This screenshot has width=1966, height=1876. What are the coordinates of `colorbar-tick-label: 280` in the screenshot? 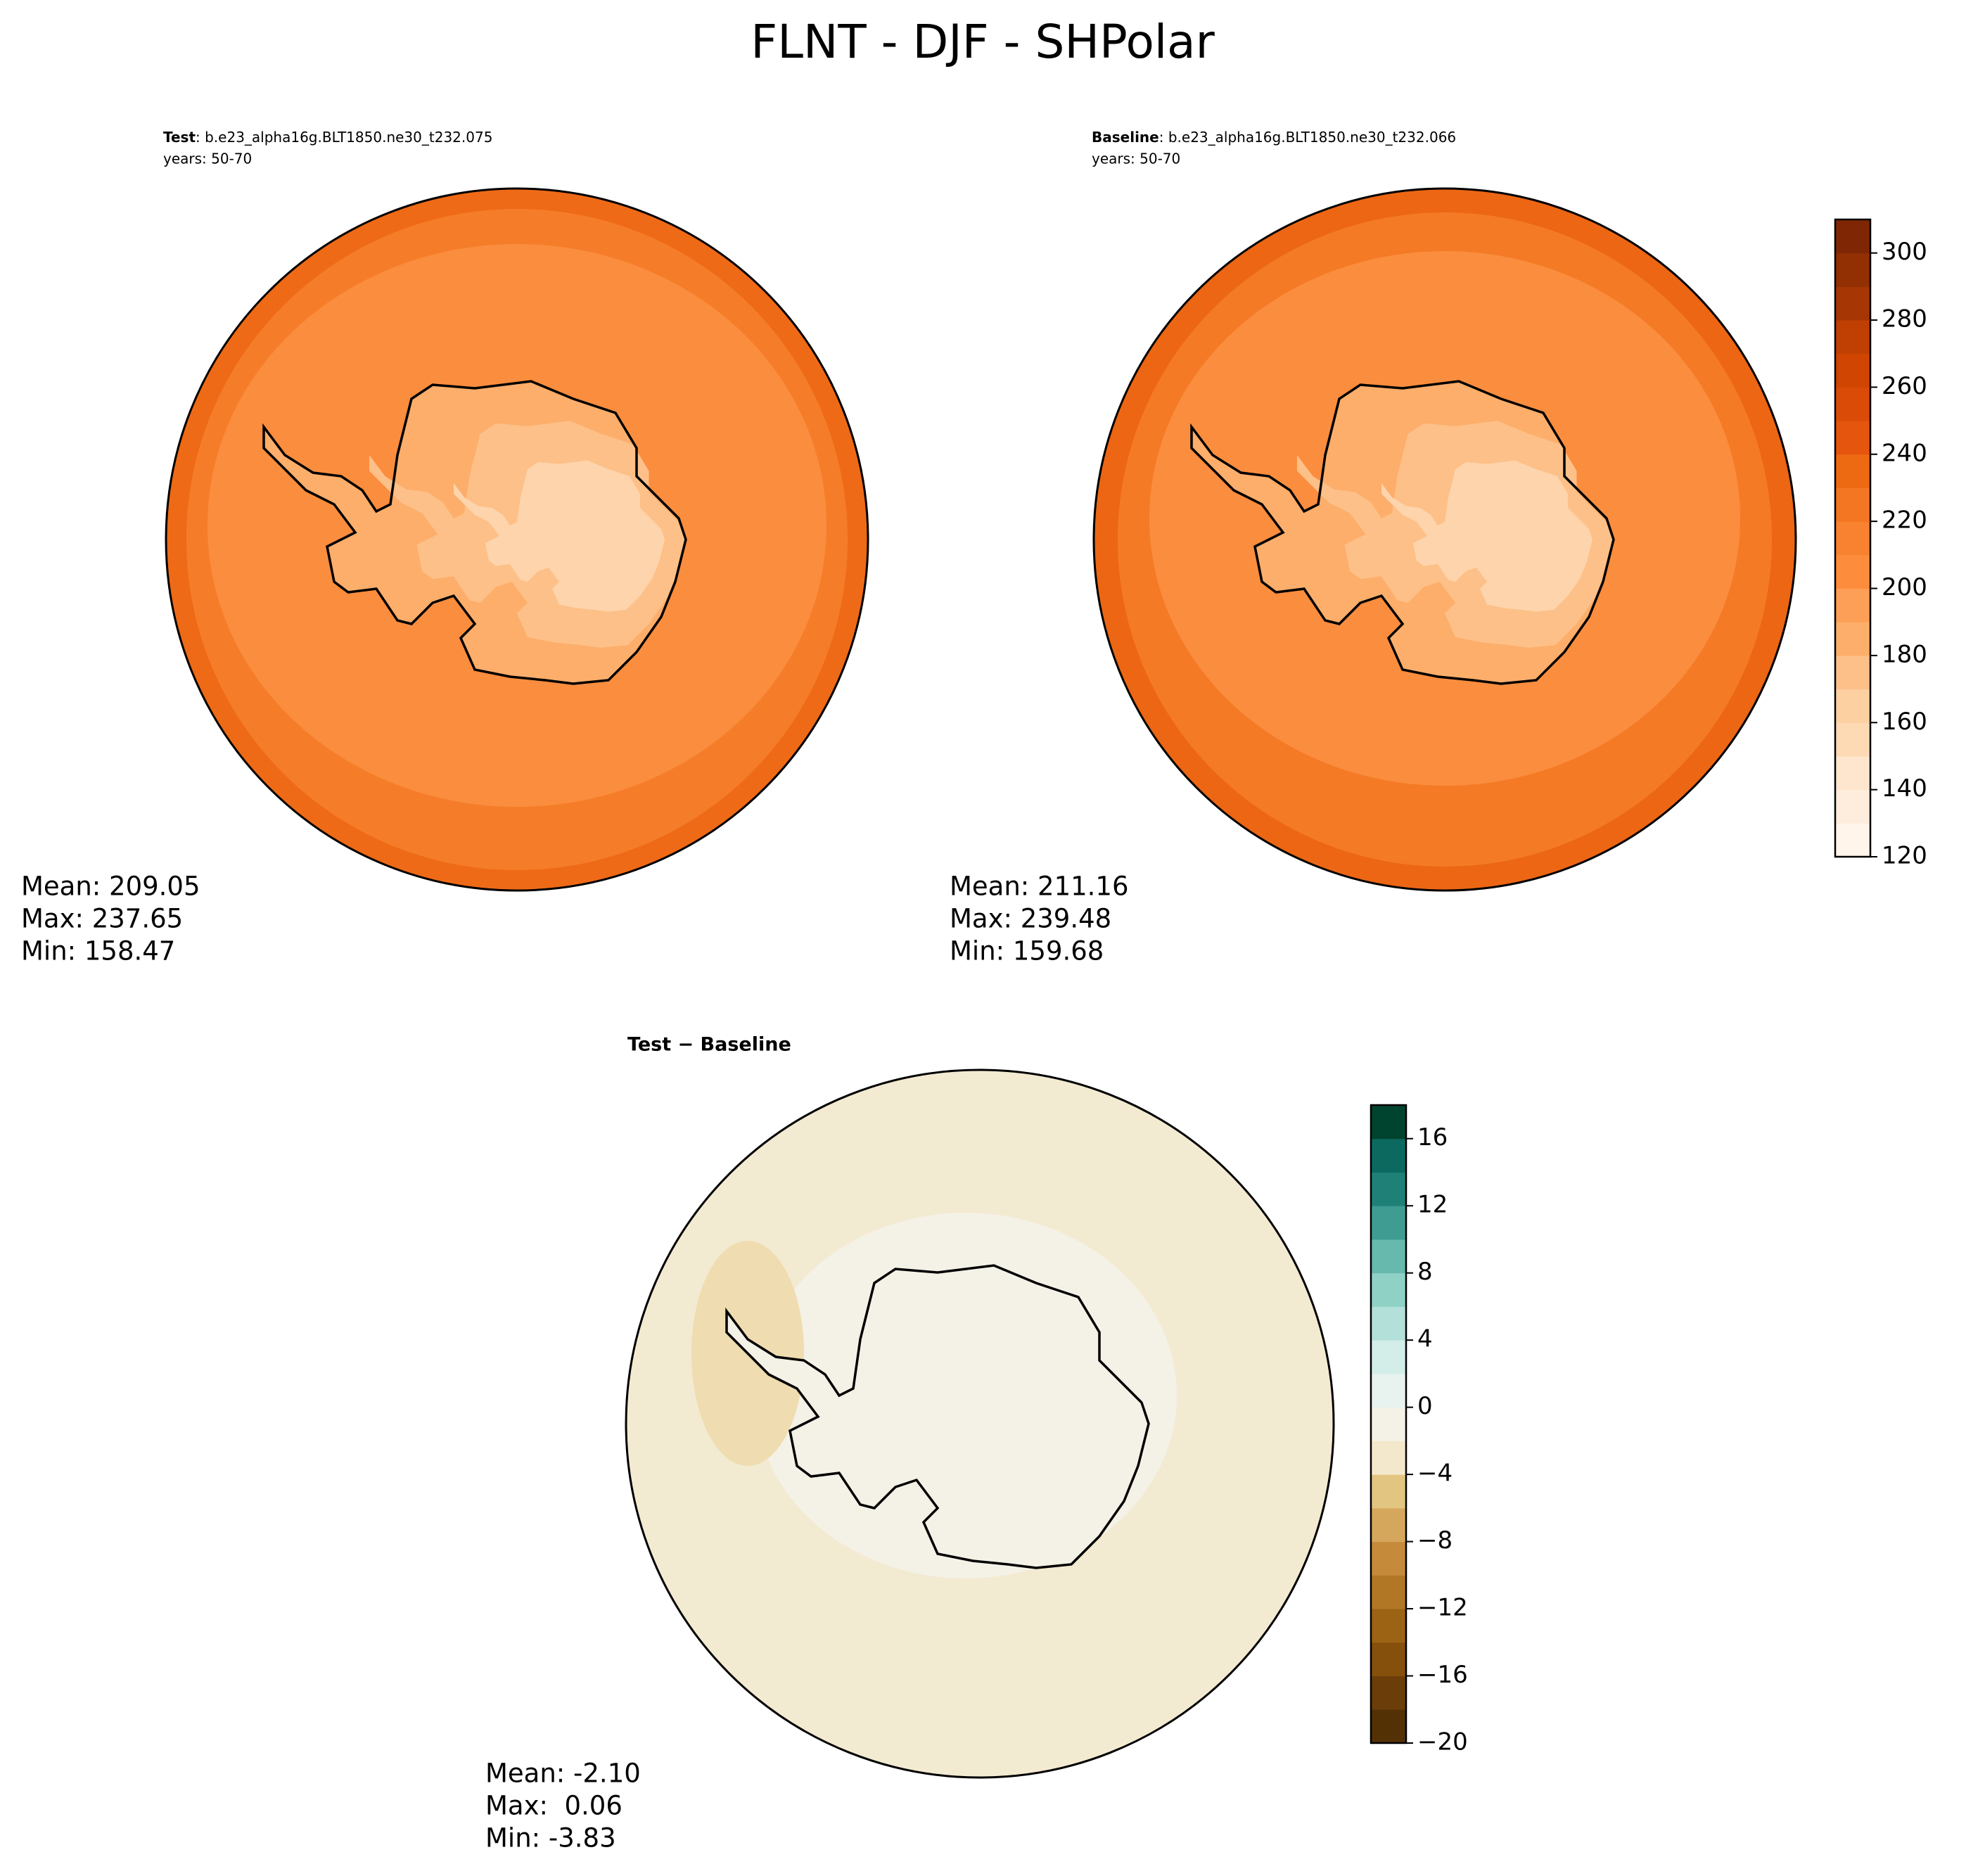 It's located at (1904, 319).